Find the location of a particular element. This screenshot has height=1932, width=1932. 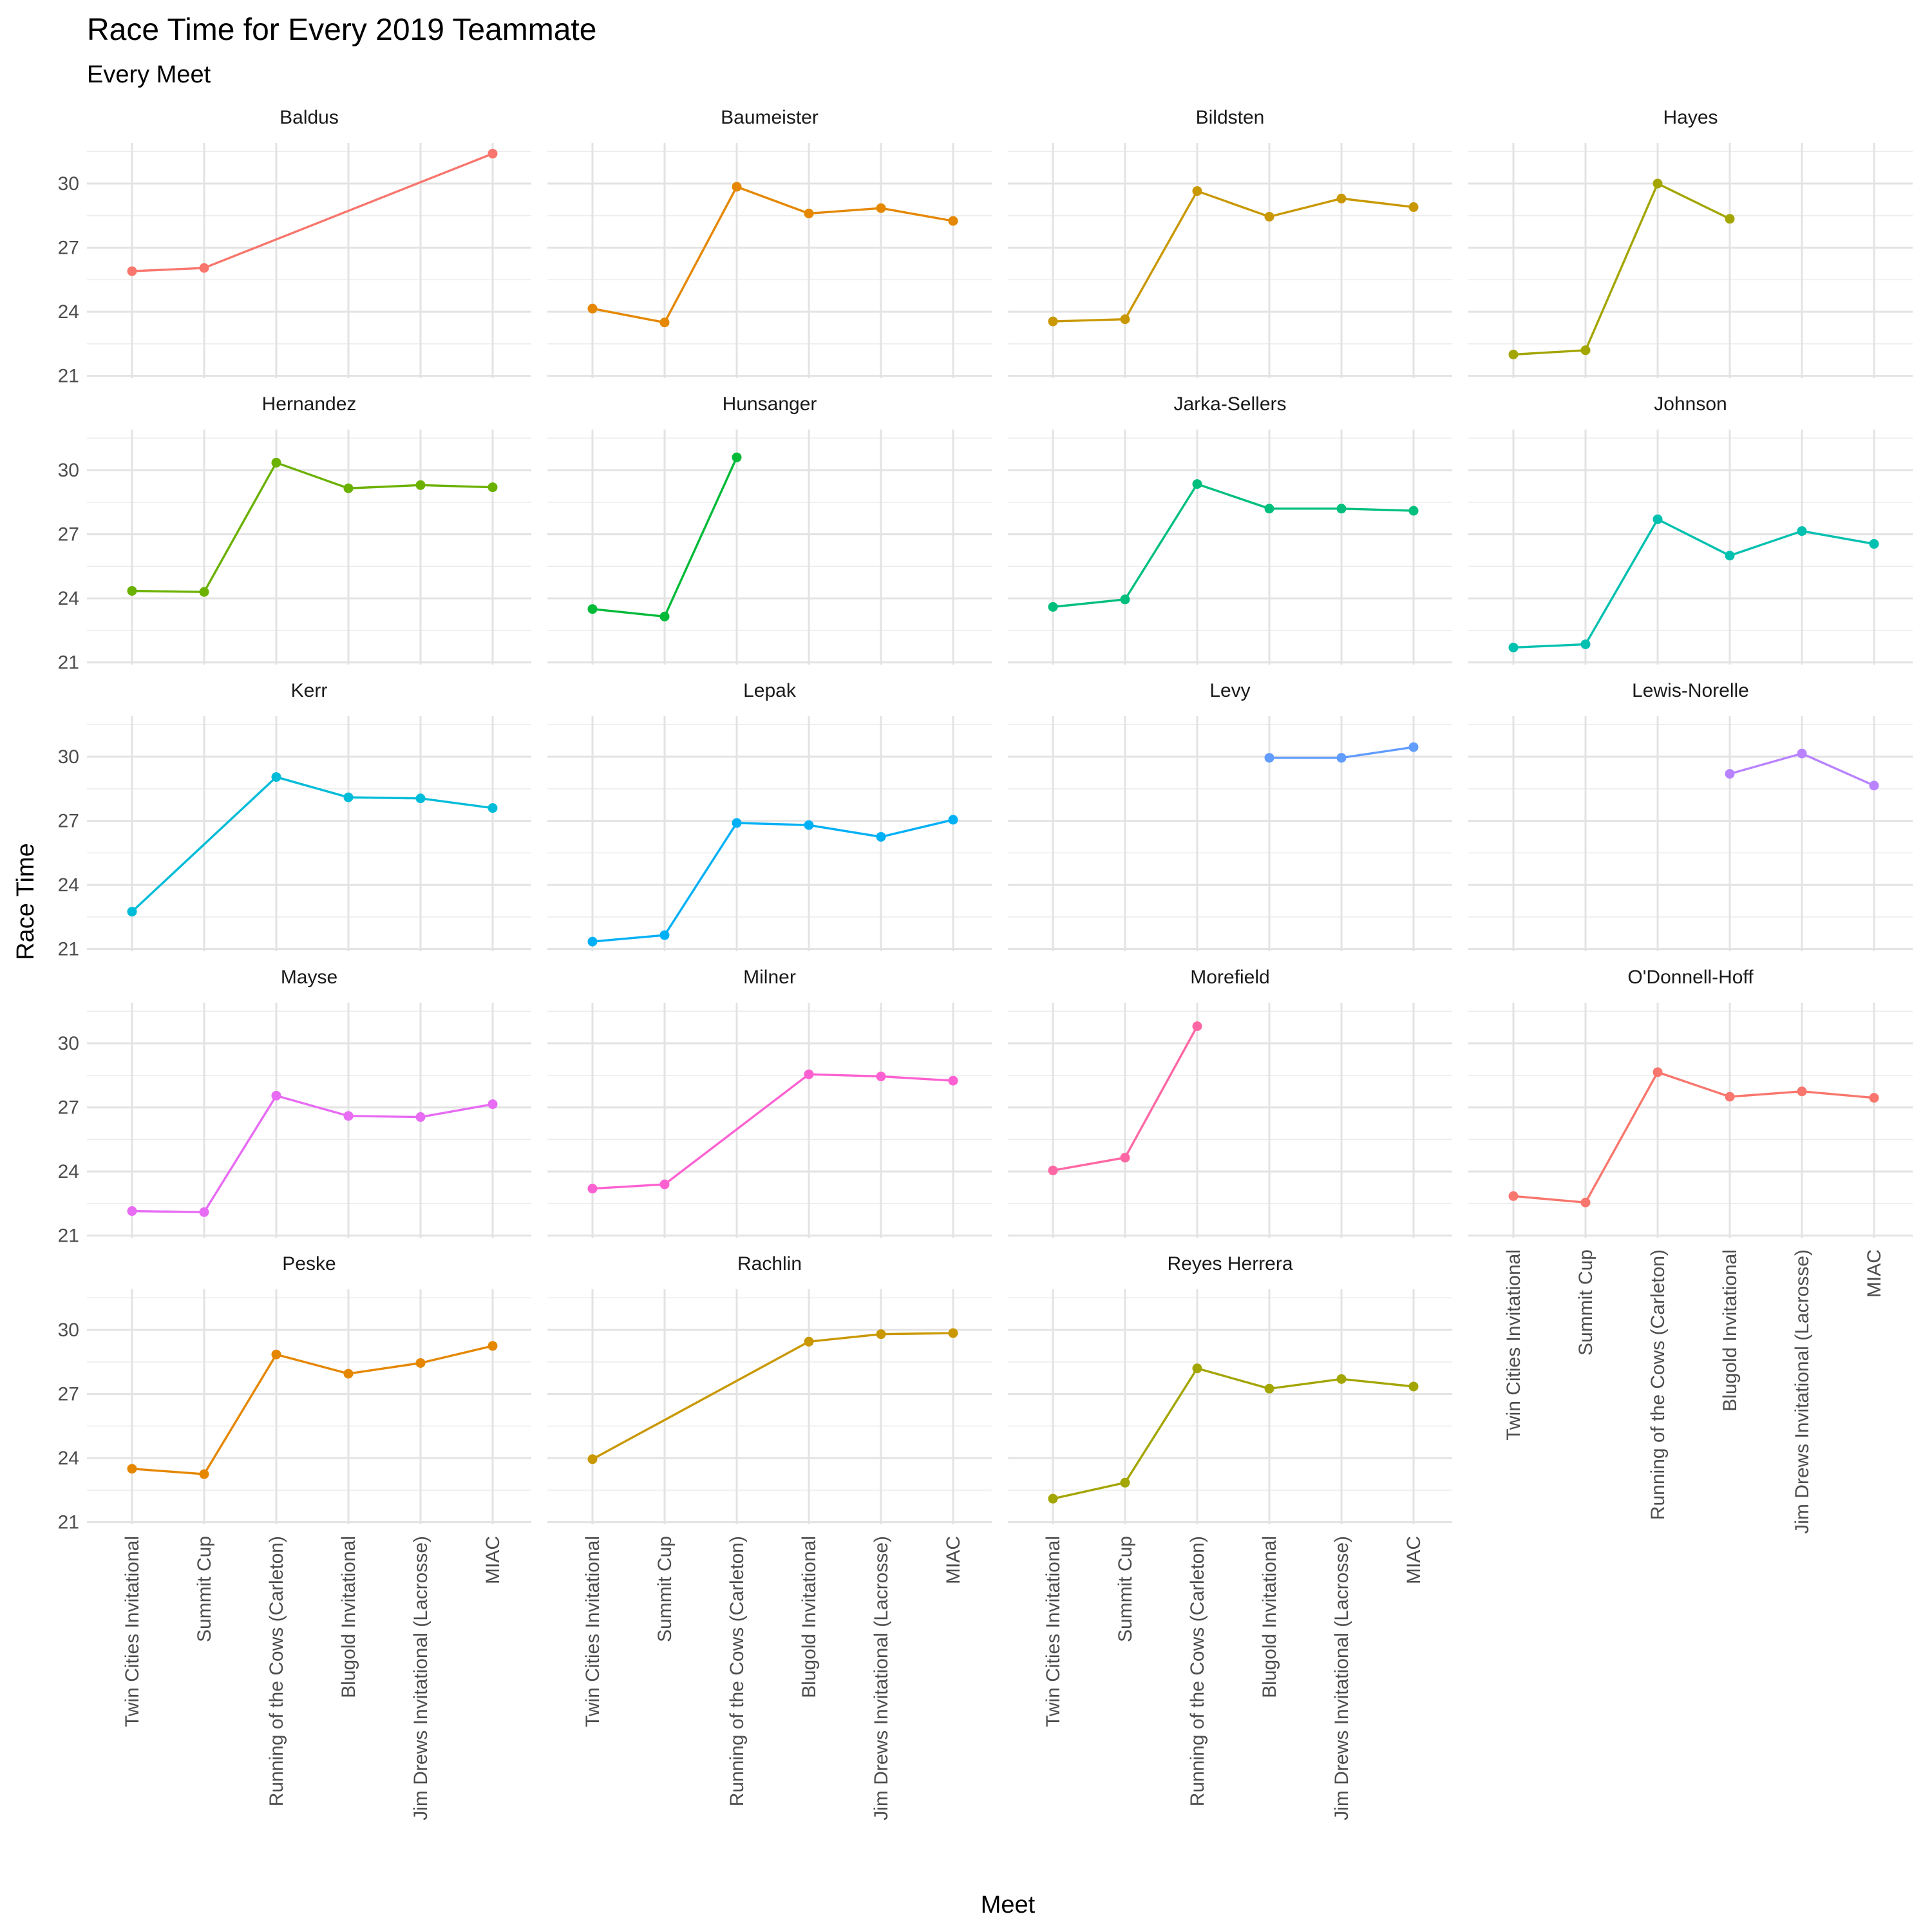

strip-label: Rachlin is located at coordinates (770, 1263).